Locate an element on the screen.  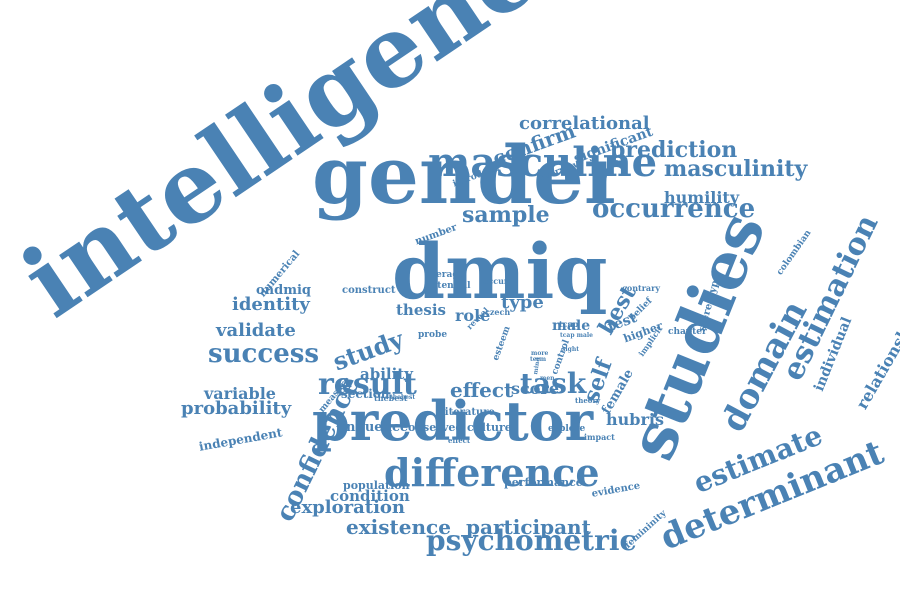
word-theory: theory is located at coordinates (588, 400).